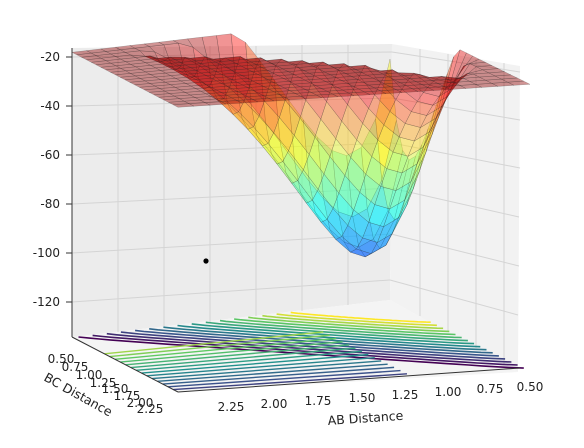  Describe the element at coordinates (50, 106) in the screenshot. I see `z-tick-label: -40` at that location.